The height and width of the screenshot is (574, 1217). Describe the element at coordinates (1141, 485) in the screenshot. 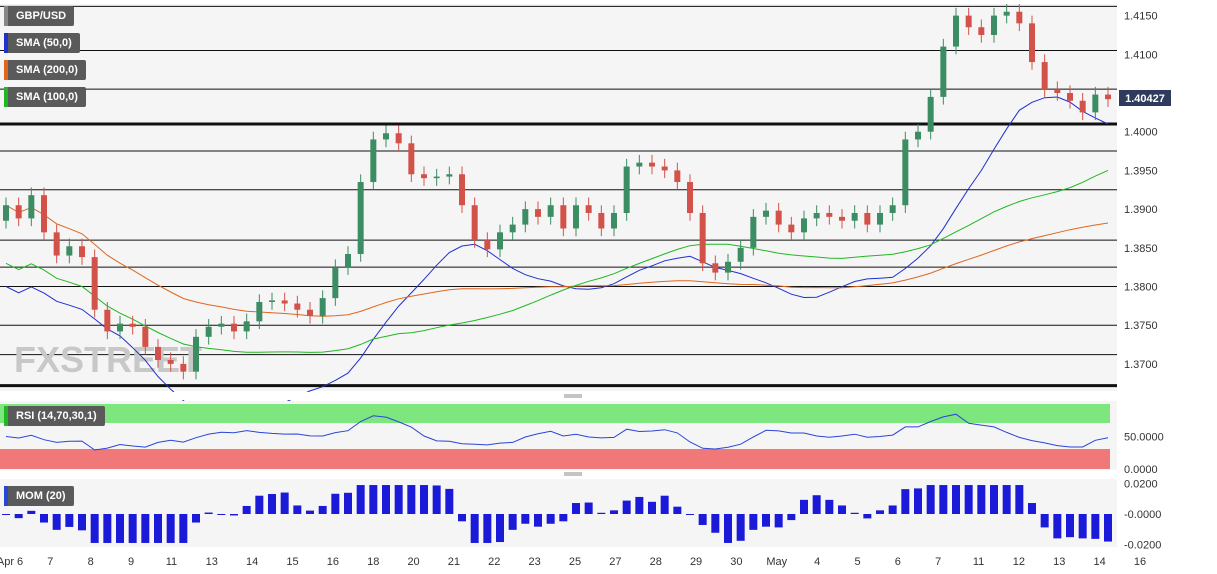

I see `mom-tick-label: 0.0200` at that location.